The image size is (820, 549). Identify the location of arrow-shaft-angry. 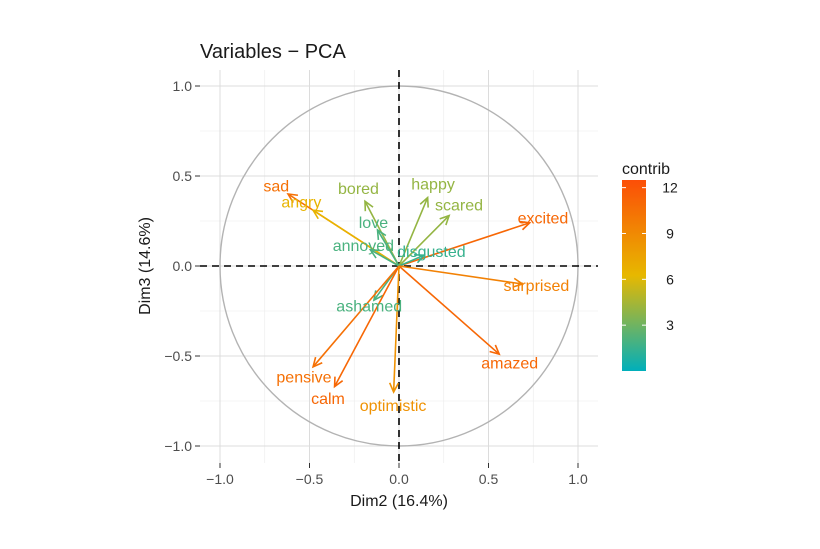
(356, 238).